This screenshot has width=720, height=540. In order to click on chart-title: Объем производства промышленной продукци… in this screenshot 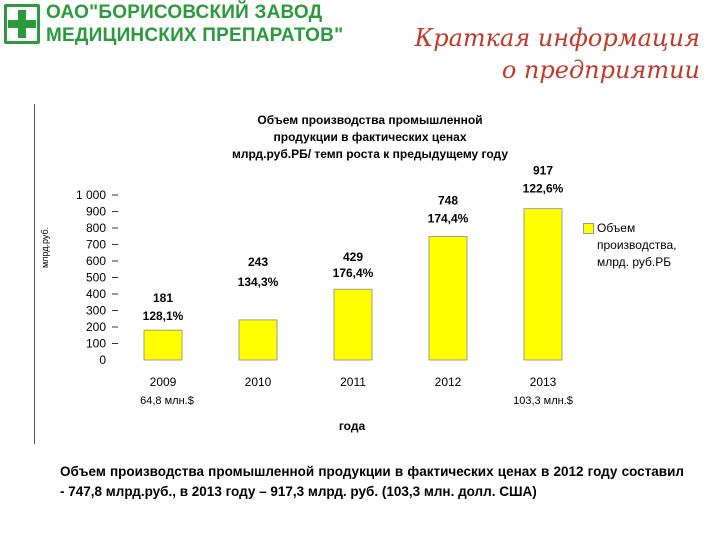, I will do `click(370, 137)`.